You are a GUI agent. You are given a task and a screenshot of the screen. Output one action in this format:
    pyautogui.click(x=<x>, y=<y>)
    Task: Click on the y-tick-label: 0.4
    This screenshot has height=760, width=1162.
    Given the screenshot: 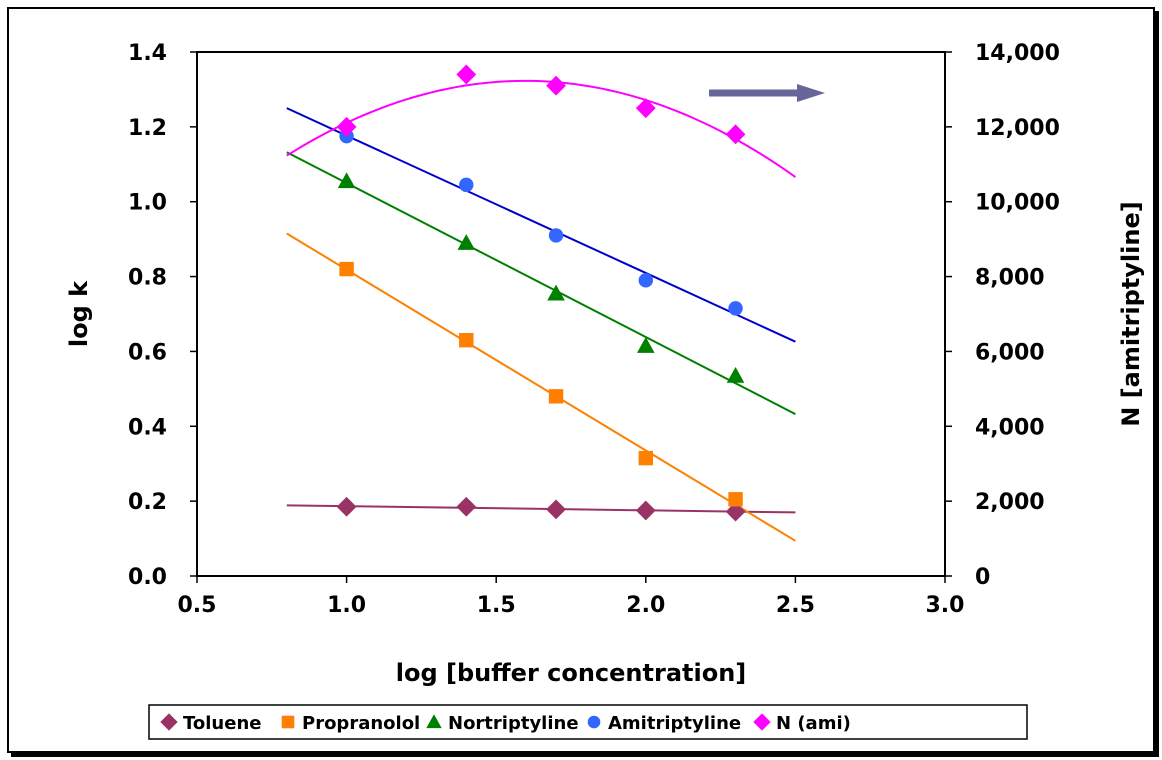 What is the action you would take?
    pyautogui.click(x=147, y=427)
    